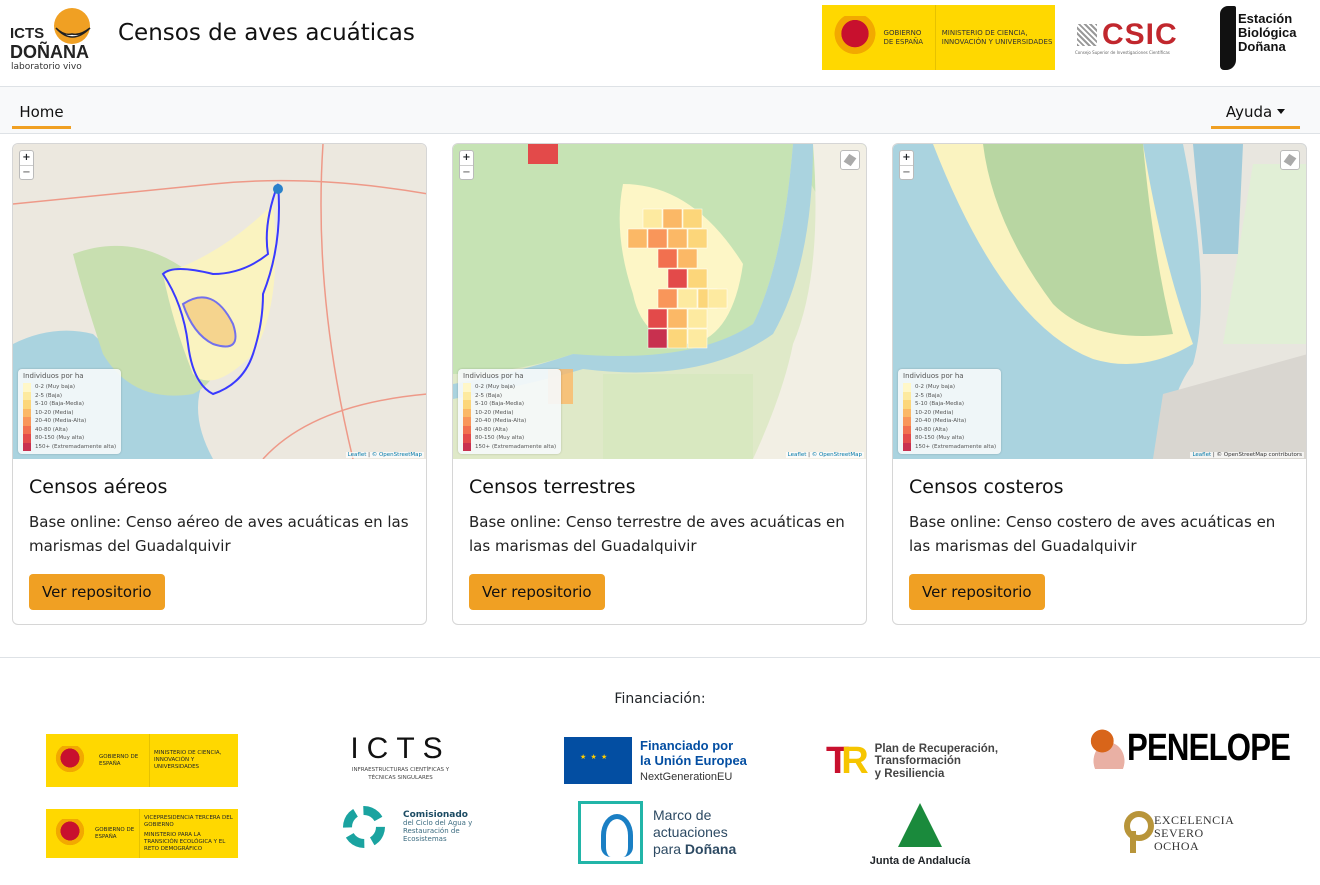 This screenshot has width=1320, height=885. What do you see at coordinates (188, 821) in the screenshot?
I see `vicepresidencia-text: VICEPRESIDENCIA TERCERA DEL GOBIERNO` at bounding box center [188, 821].